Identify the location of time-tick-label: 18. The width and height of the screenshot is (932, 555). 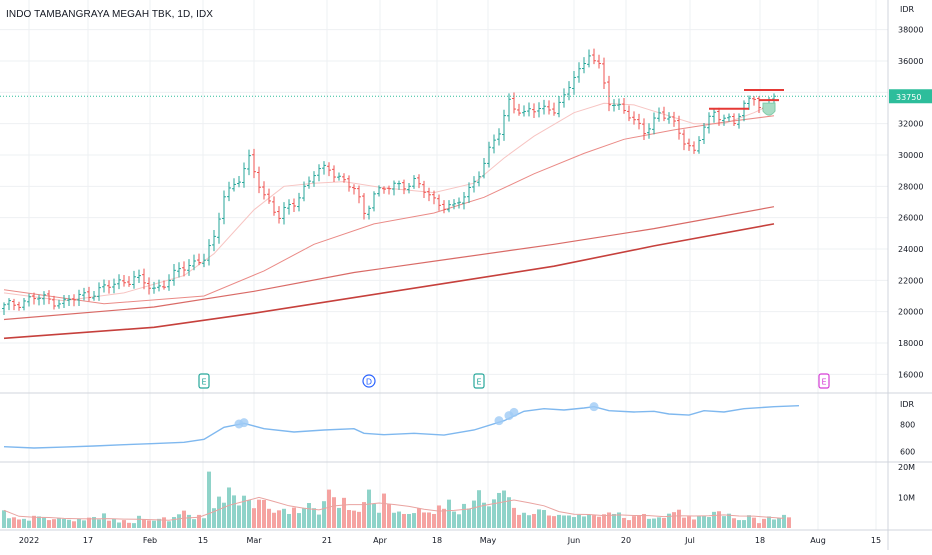
(437, 540).